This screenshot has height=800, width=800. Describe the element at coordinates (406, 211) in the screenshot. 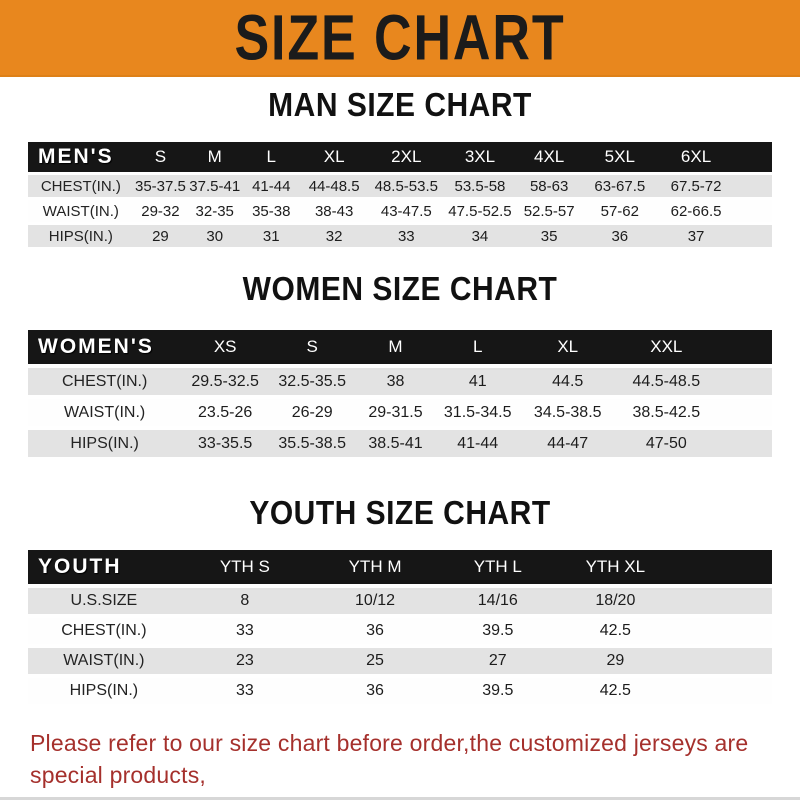

I see `cell-value: 43-47.5` at that location.